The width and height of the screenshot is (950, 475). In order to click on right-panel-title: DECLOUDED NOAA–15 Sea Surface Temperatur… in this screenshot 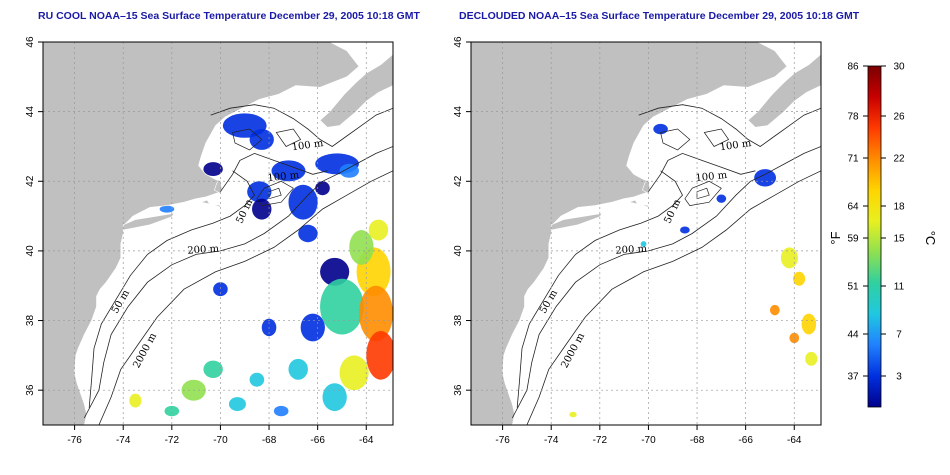, I will do `click(659, 16)`.